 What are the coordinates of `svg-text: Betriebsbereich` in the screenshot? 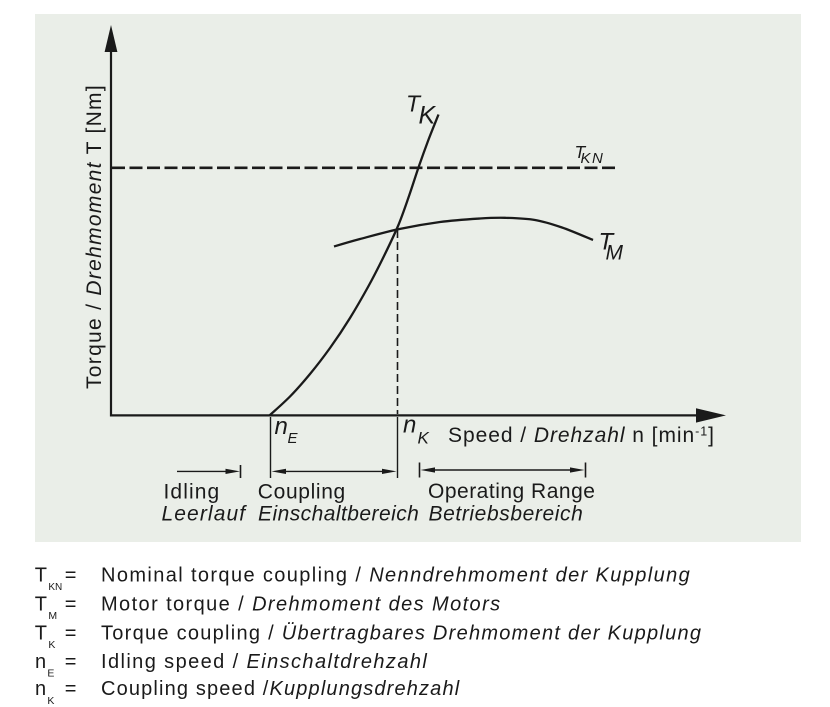 It's located at (506, 513).